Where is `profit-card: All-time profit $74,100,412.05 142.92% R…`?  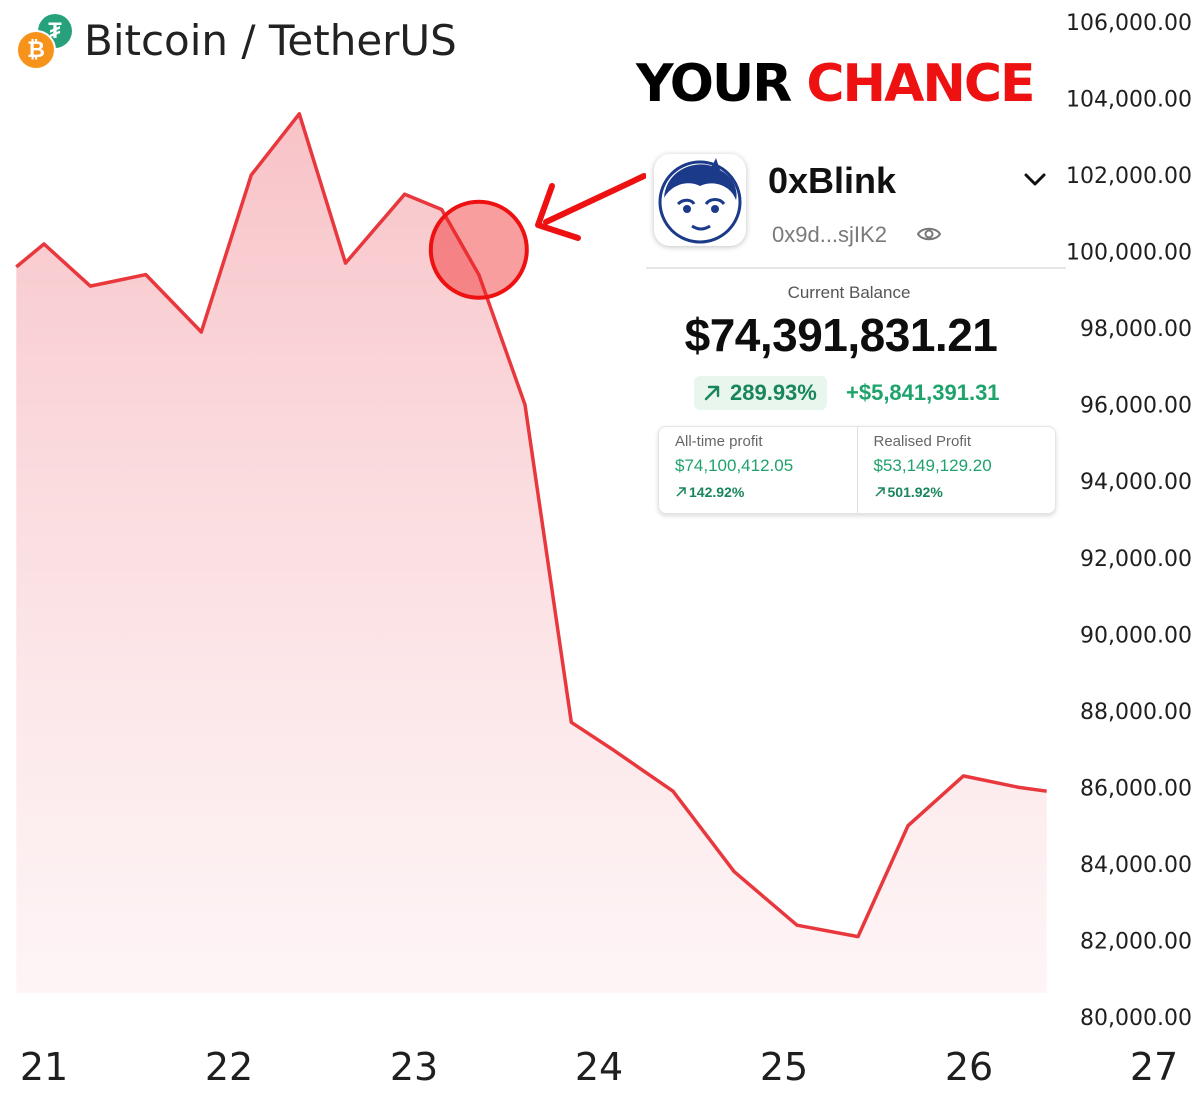
profit-card: All-time profit $74,100,412.05 142.92% R… is located at coordinates (857, 470).